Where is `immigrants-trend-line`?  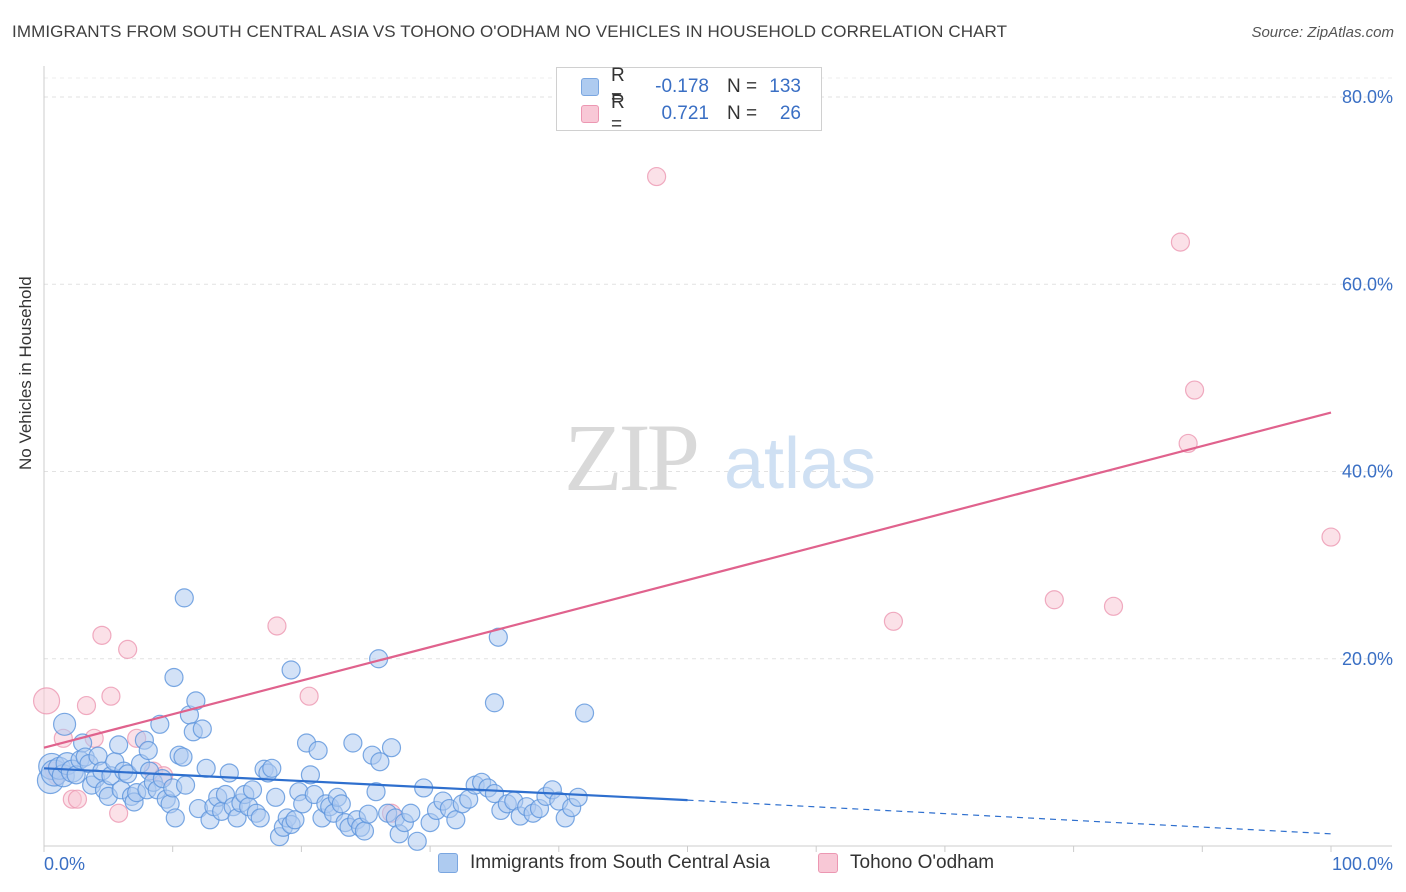
immigrants-trend-line is located at coordinates (365, 784).